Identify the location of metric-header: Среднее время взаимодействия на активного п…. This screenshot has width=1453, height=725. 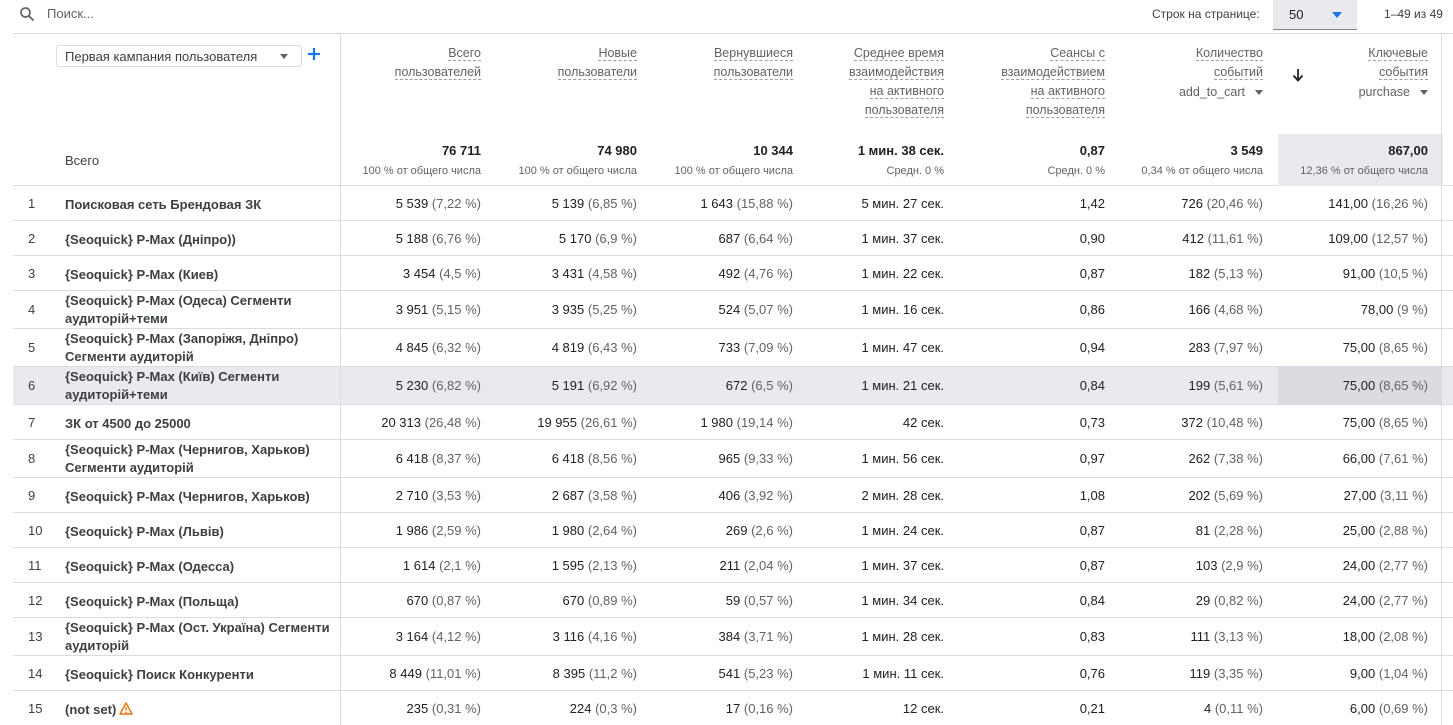
(874, 82).